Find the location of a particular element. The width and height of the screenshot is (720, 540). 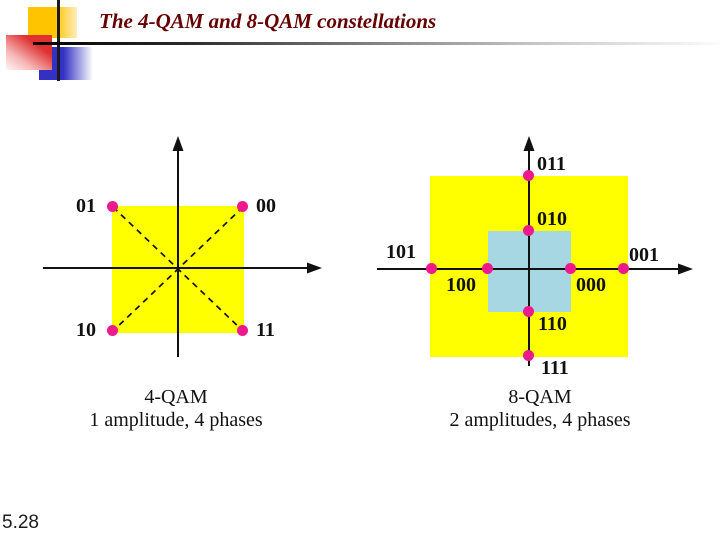

qam4-caption-subtitle: 1 amplitude, 4 phases is located at coordinates (176, 420).